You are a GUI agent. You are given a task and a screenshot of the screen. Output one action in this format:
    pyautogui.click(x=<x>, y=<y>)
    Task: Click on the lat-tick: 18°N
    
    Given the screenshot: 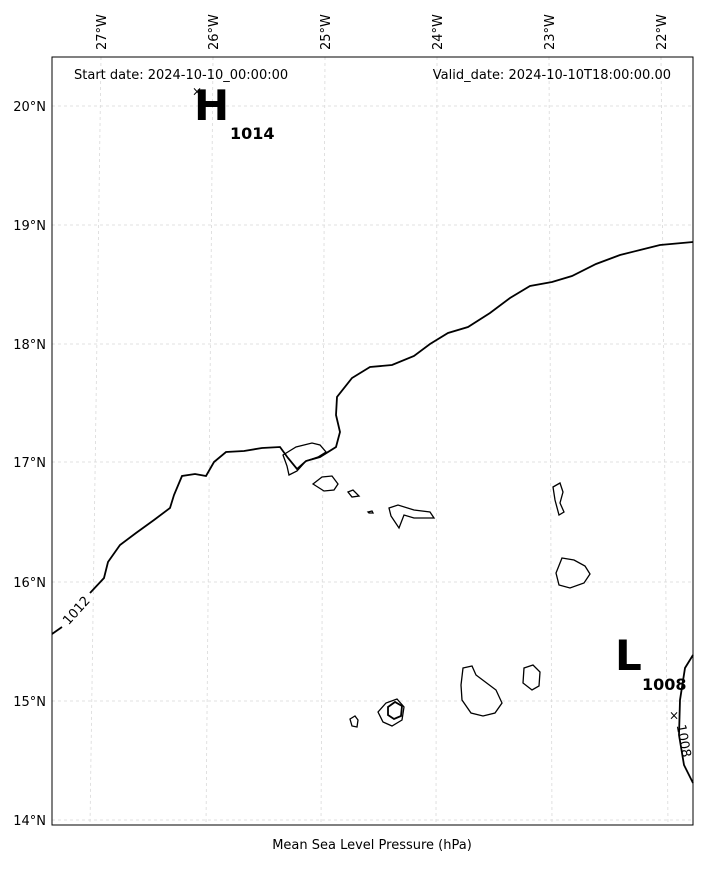 What is the action you would take?
    pyautogui.click(x=29, y=345)
    